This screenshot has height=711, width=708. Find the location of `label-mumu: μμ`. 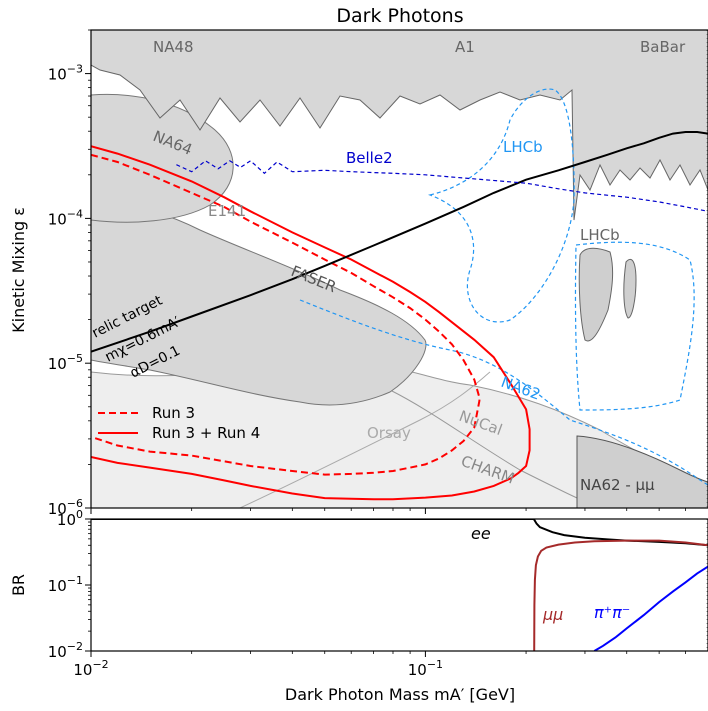

label-mumu: μμ is located at coordinates (552, 614).